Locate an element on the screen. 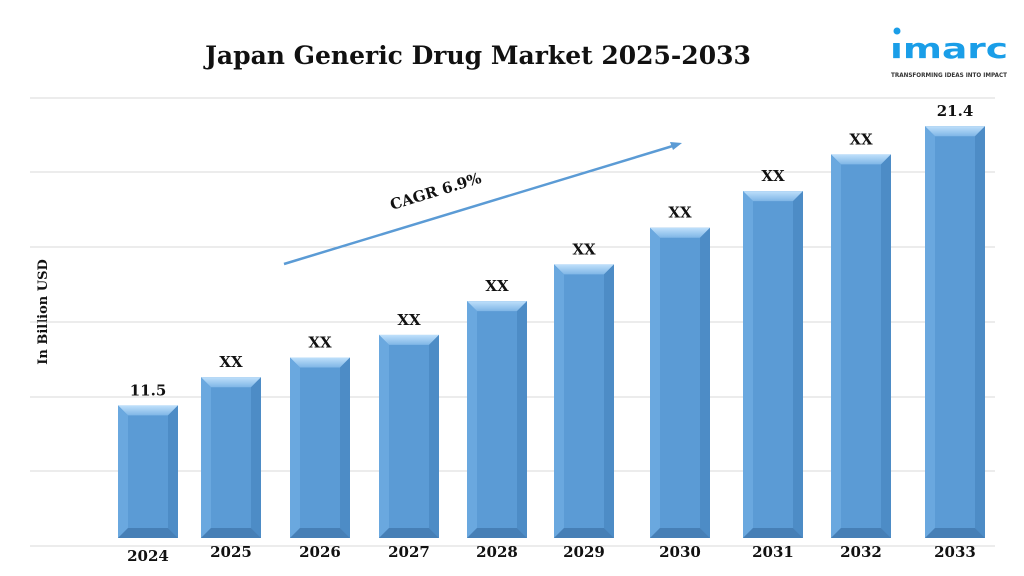 The width and height of the screenshot is (1024, 576). bar-2024: 11.5 2024 is located at coordinates (148, 473).